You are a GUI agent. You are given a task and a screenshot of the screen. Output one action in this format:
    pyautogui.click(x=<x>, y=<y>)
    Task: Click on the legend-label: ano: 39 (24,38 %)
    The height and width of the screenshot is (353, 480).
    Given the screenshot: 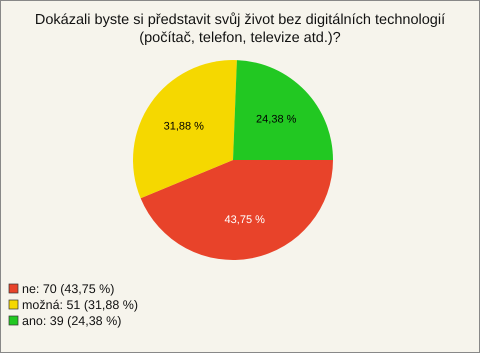 What is the action you would take?
    pyautogui.click(x=72, y=321)
    